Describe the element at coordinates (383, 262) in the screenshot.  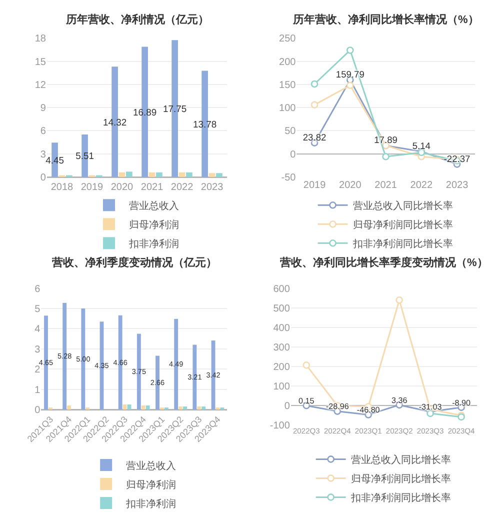
I see `chart-title: 营收、净利同比增长率季度变动情况（%）` at that location.